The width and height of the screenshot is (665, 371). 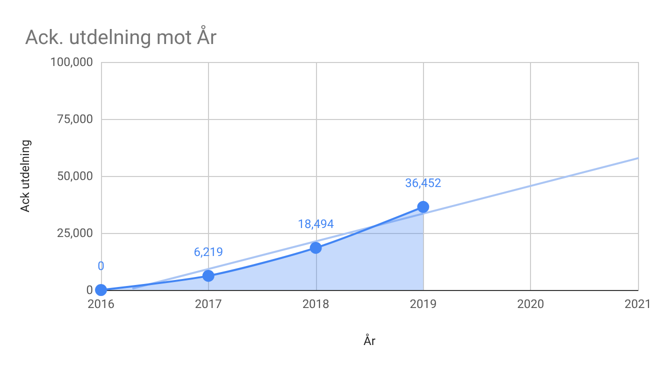 What do you see at coordinates (316, 223) in the screenshot?
I see `data-label: 18,494` at bounding box center [316, 223].